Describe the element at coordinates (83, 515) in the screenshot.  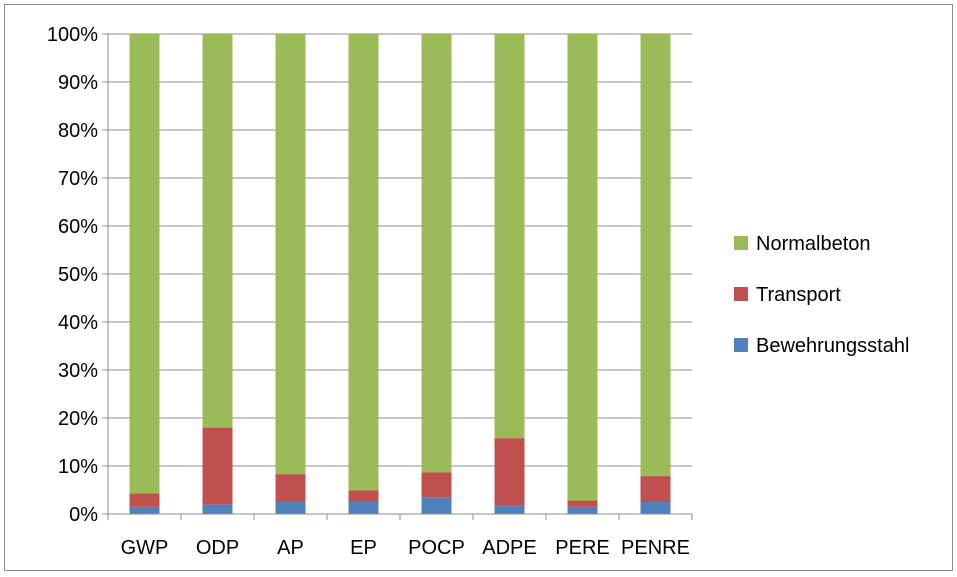
I see `y-tick-label: 0%` at that location.